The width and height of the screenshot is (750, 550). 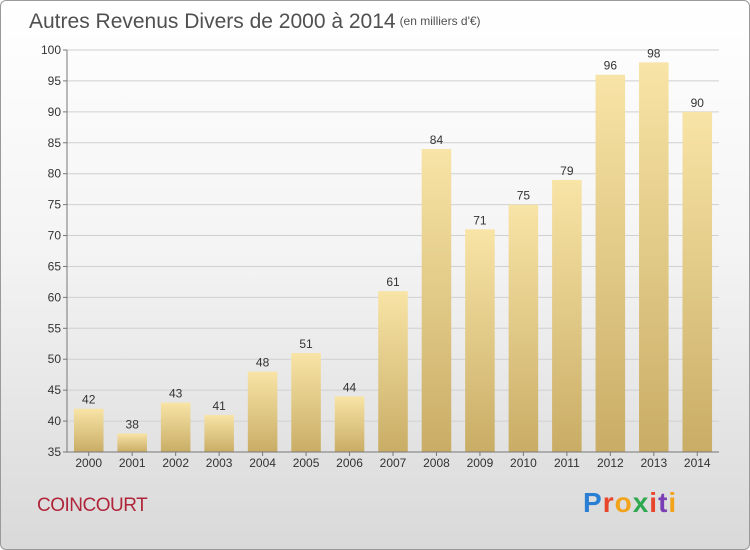 What do you see at coordinates (55, 452) in the screenshot?
I see `y-tick-label: 35` at bounding box center [55, 452].